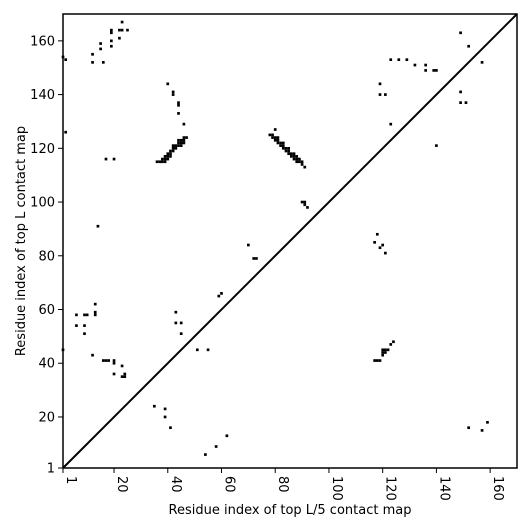  Describe the element at coordinates (46, 417) in the screenshot. I see `y-tick-label: 20` at that location.